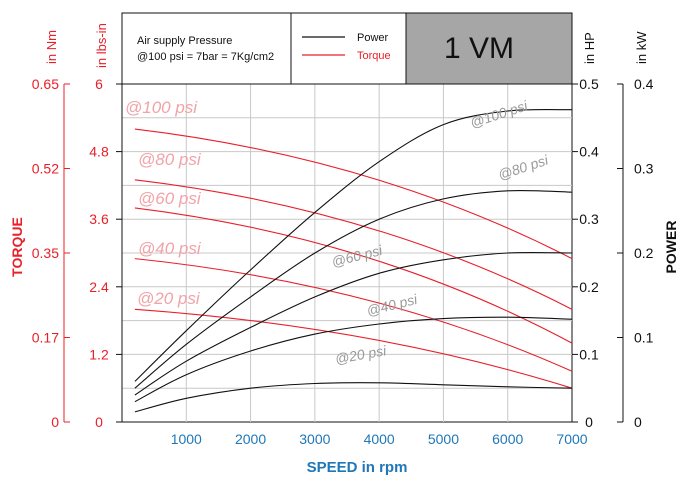 The height and width of the screenshot is (479, 682). I want to click on kw-tick-label: 0.1, so click(644, 338).